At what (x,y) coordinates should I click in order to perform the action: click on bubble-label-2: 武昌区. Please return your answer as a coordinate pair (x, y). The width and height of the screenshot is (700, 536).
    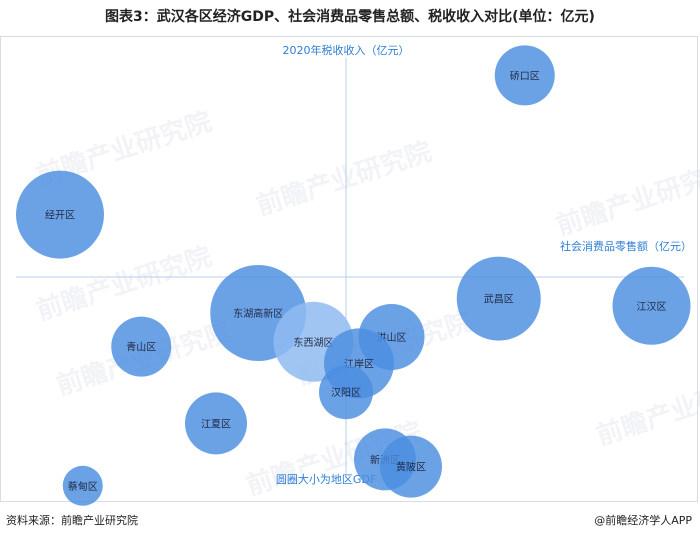
    Looking at the image, I should click on (499, 299).